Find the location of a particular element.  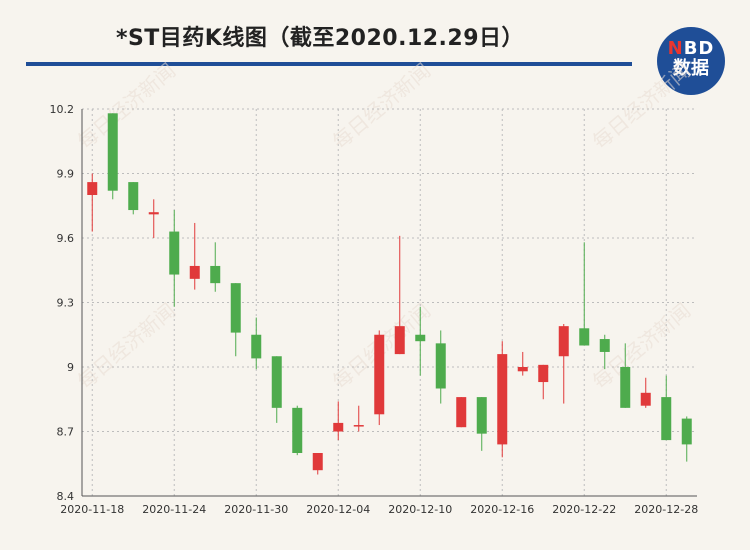

chart-title: *ST目药K线图（截至2020.12.29日） is located at coordinates (320, 38).